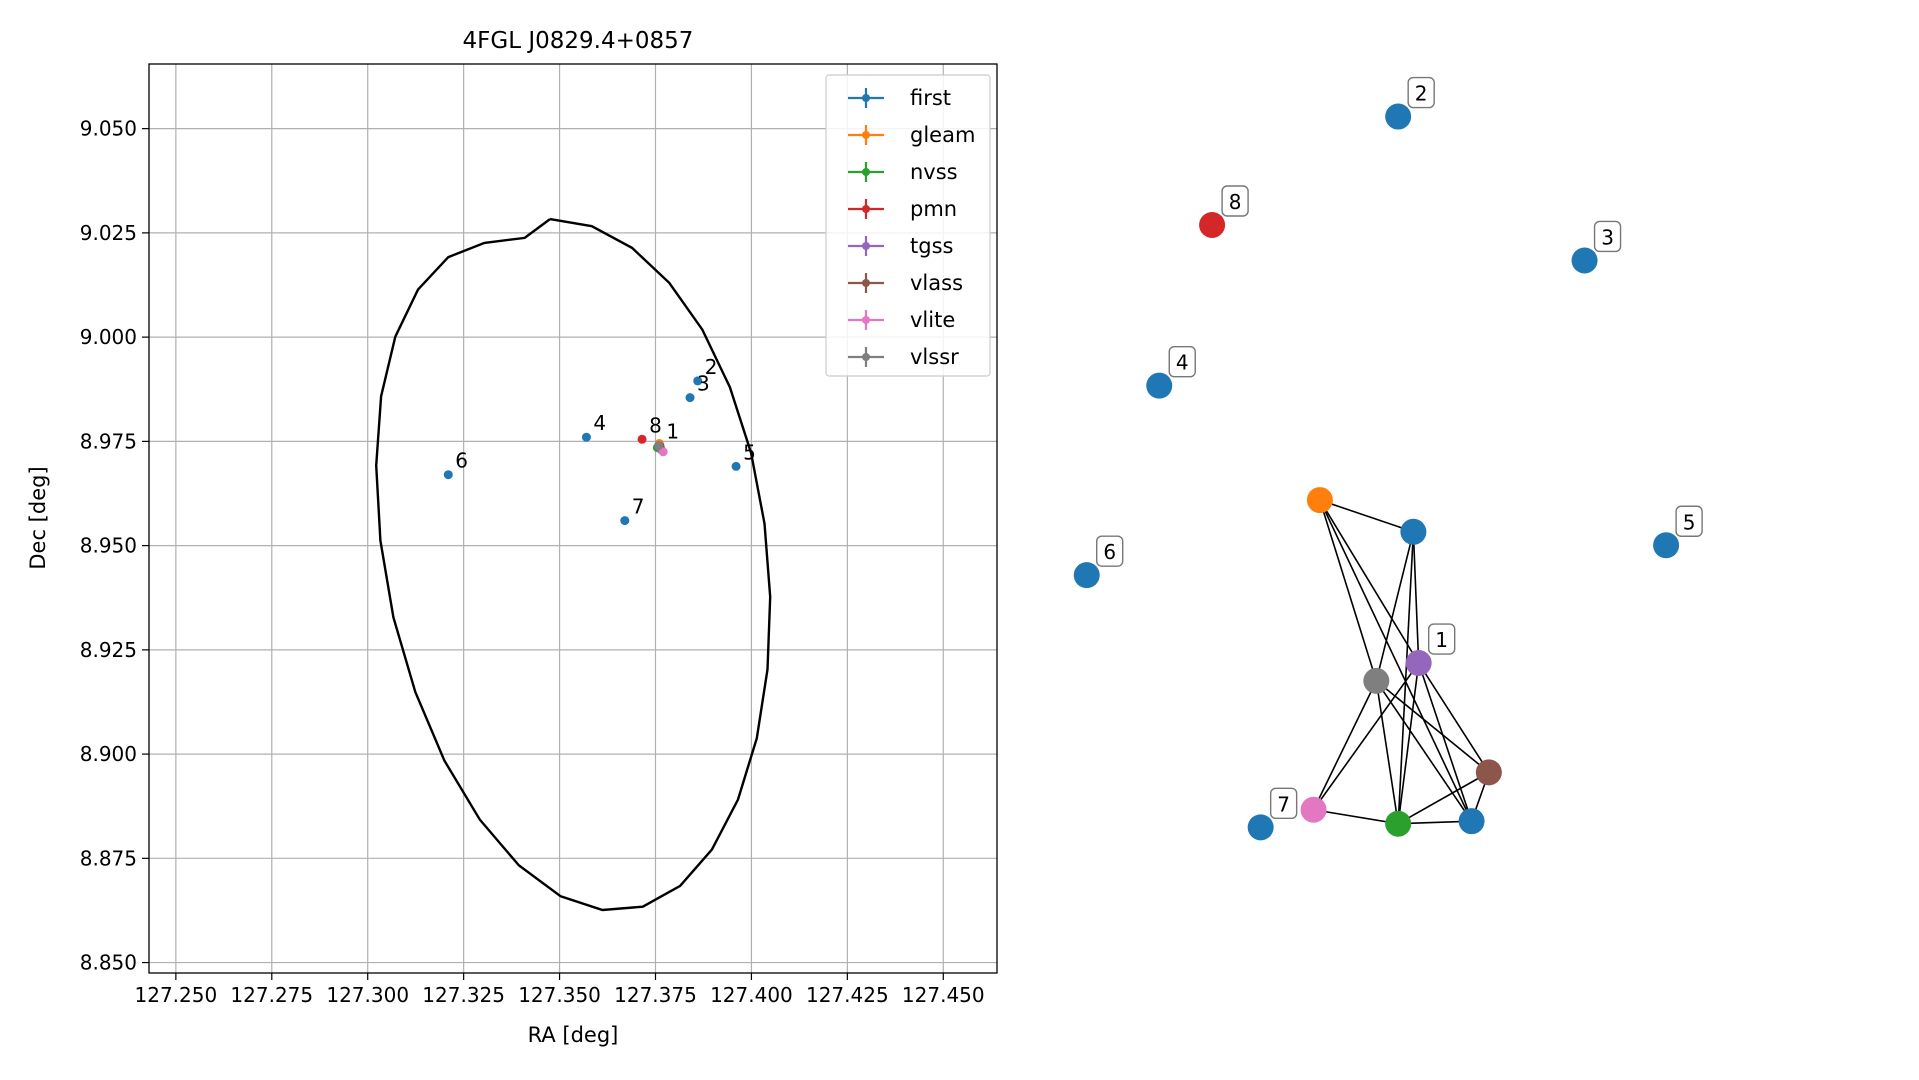 The image size is (1919, 1080). Describe the element at coordinates (599, 423) in the screenshot. I see `point-label-4: 4` at that location.